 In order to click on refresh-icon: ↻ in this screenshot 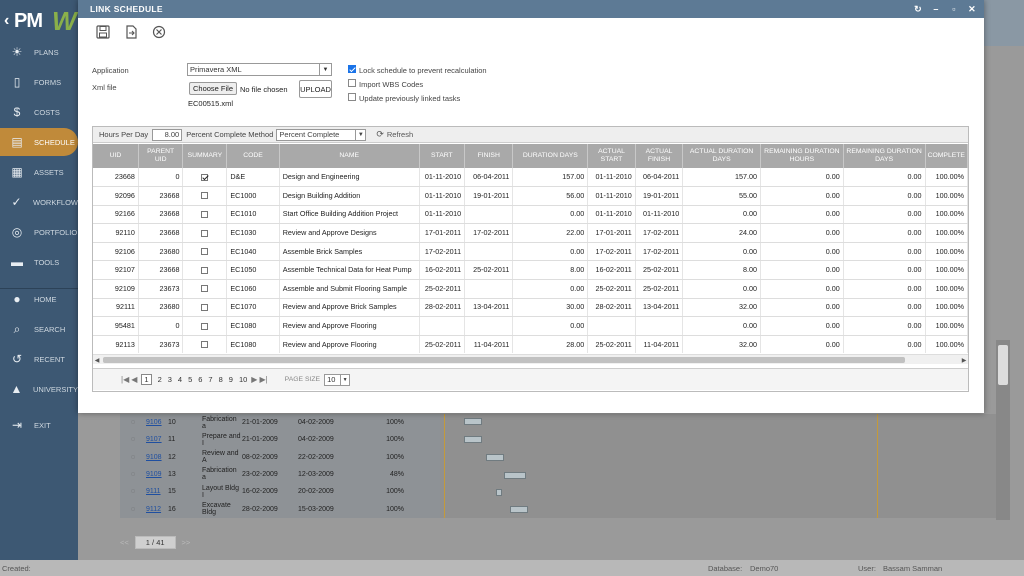, I will do `click(918, 8)`.